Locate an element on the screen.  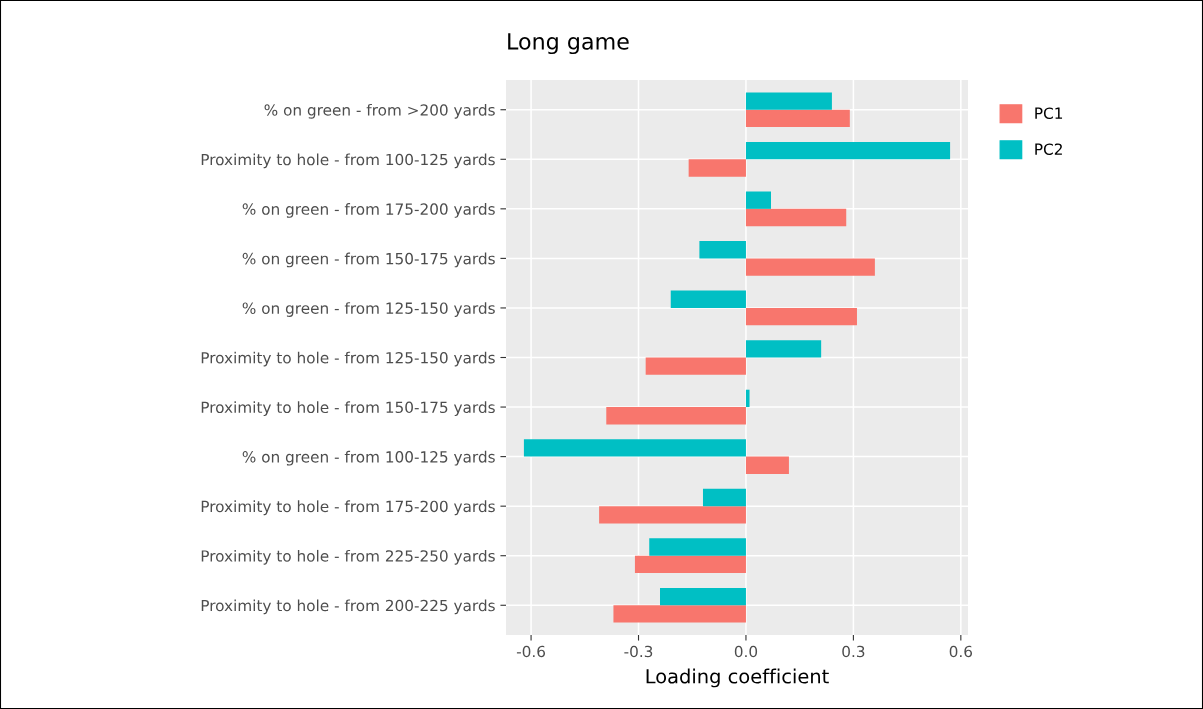
y-tick-label: % on green - from 125-150 yards is located at coordinates (368, 309).